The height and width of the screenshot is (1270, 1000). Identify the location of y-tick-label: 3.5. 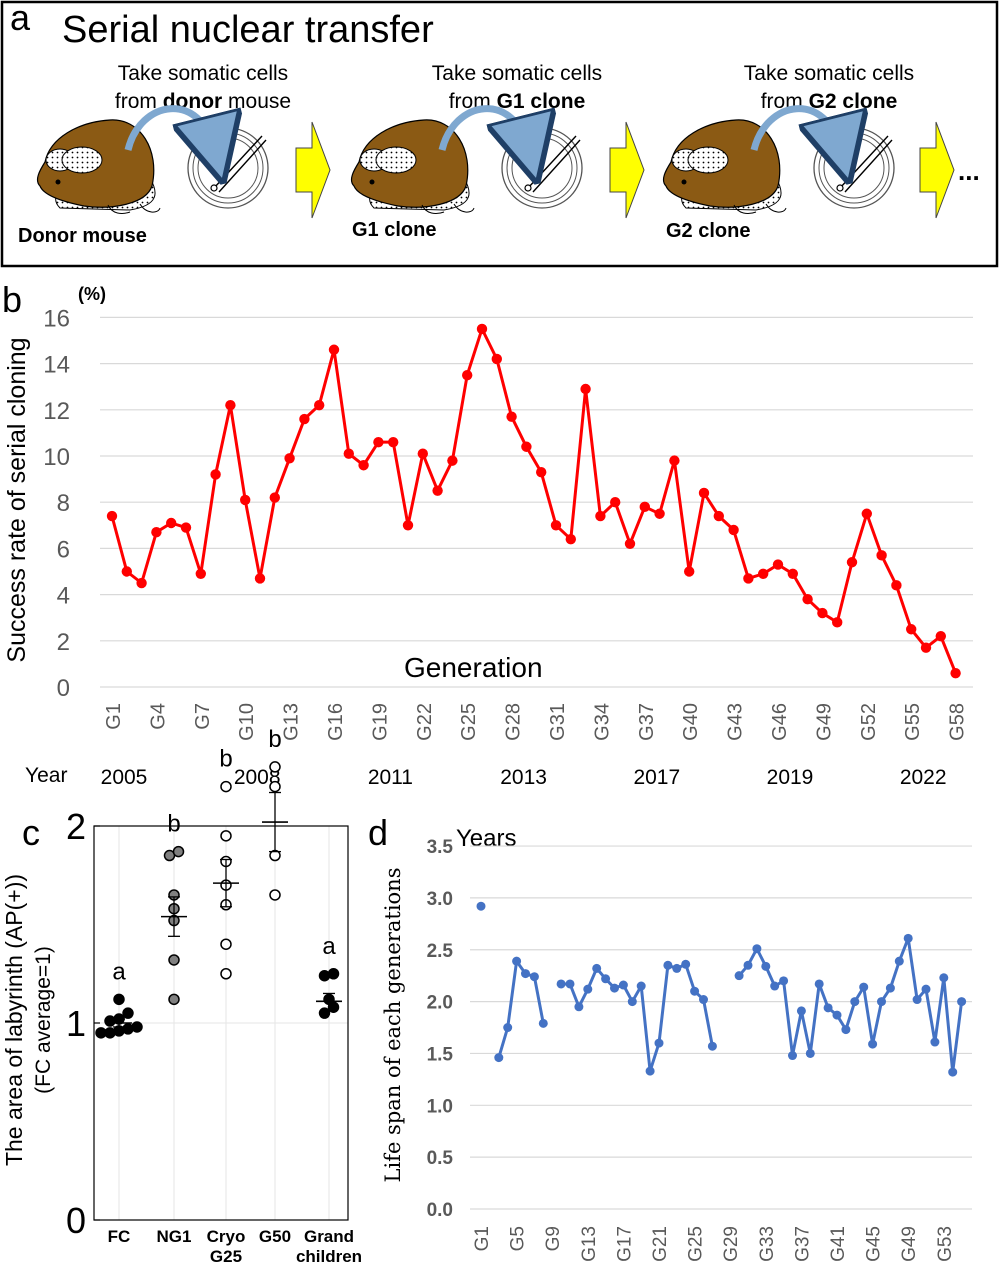
(440, 847).